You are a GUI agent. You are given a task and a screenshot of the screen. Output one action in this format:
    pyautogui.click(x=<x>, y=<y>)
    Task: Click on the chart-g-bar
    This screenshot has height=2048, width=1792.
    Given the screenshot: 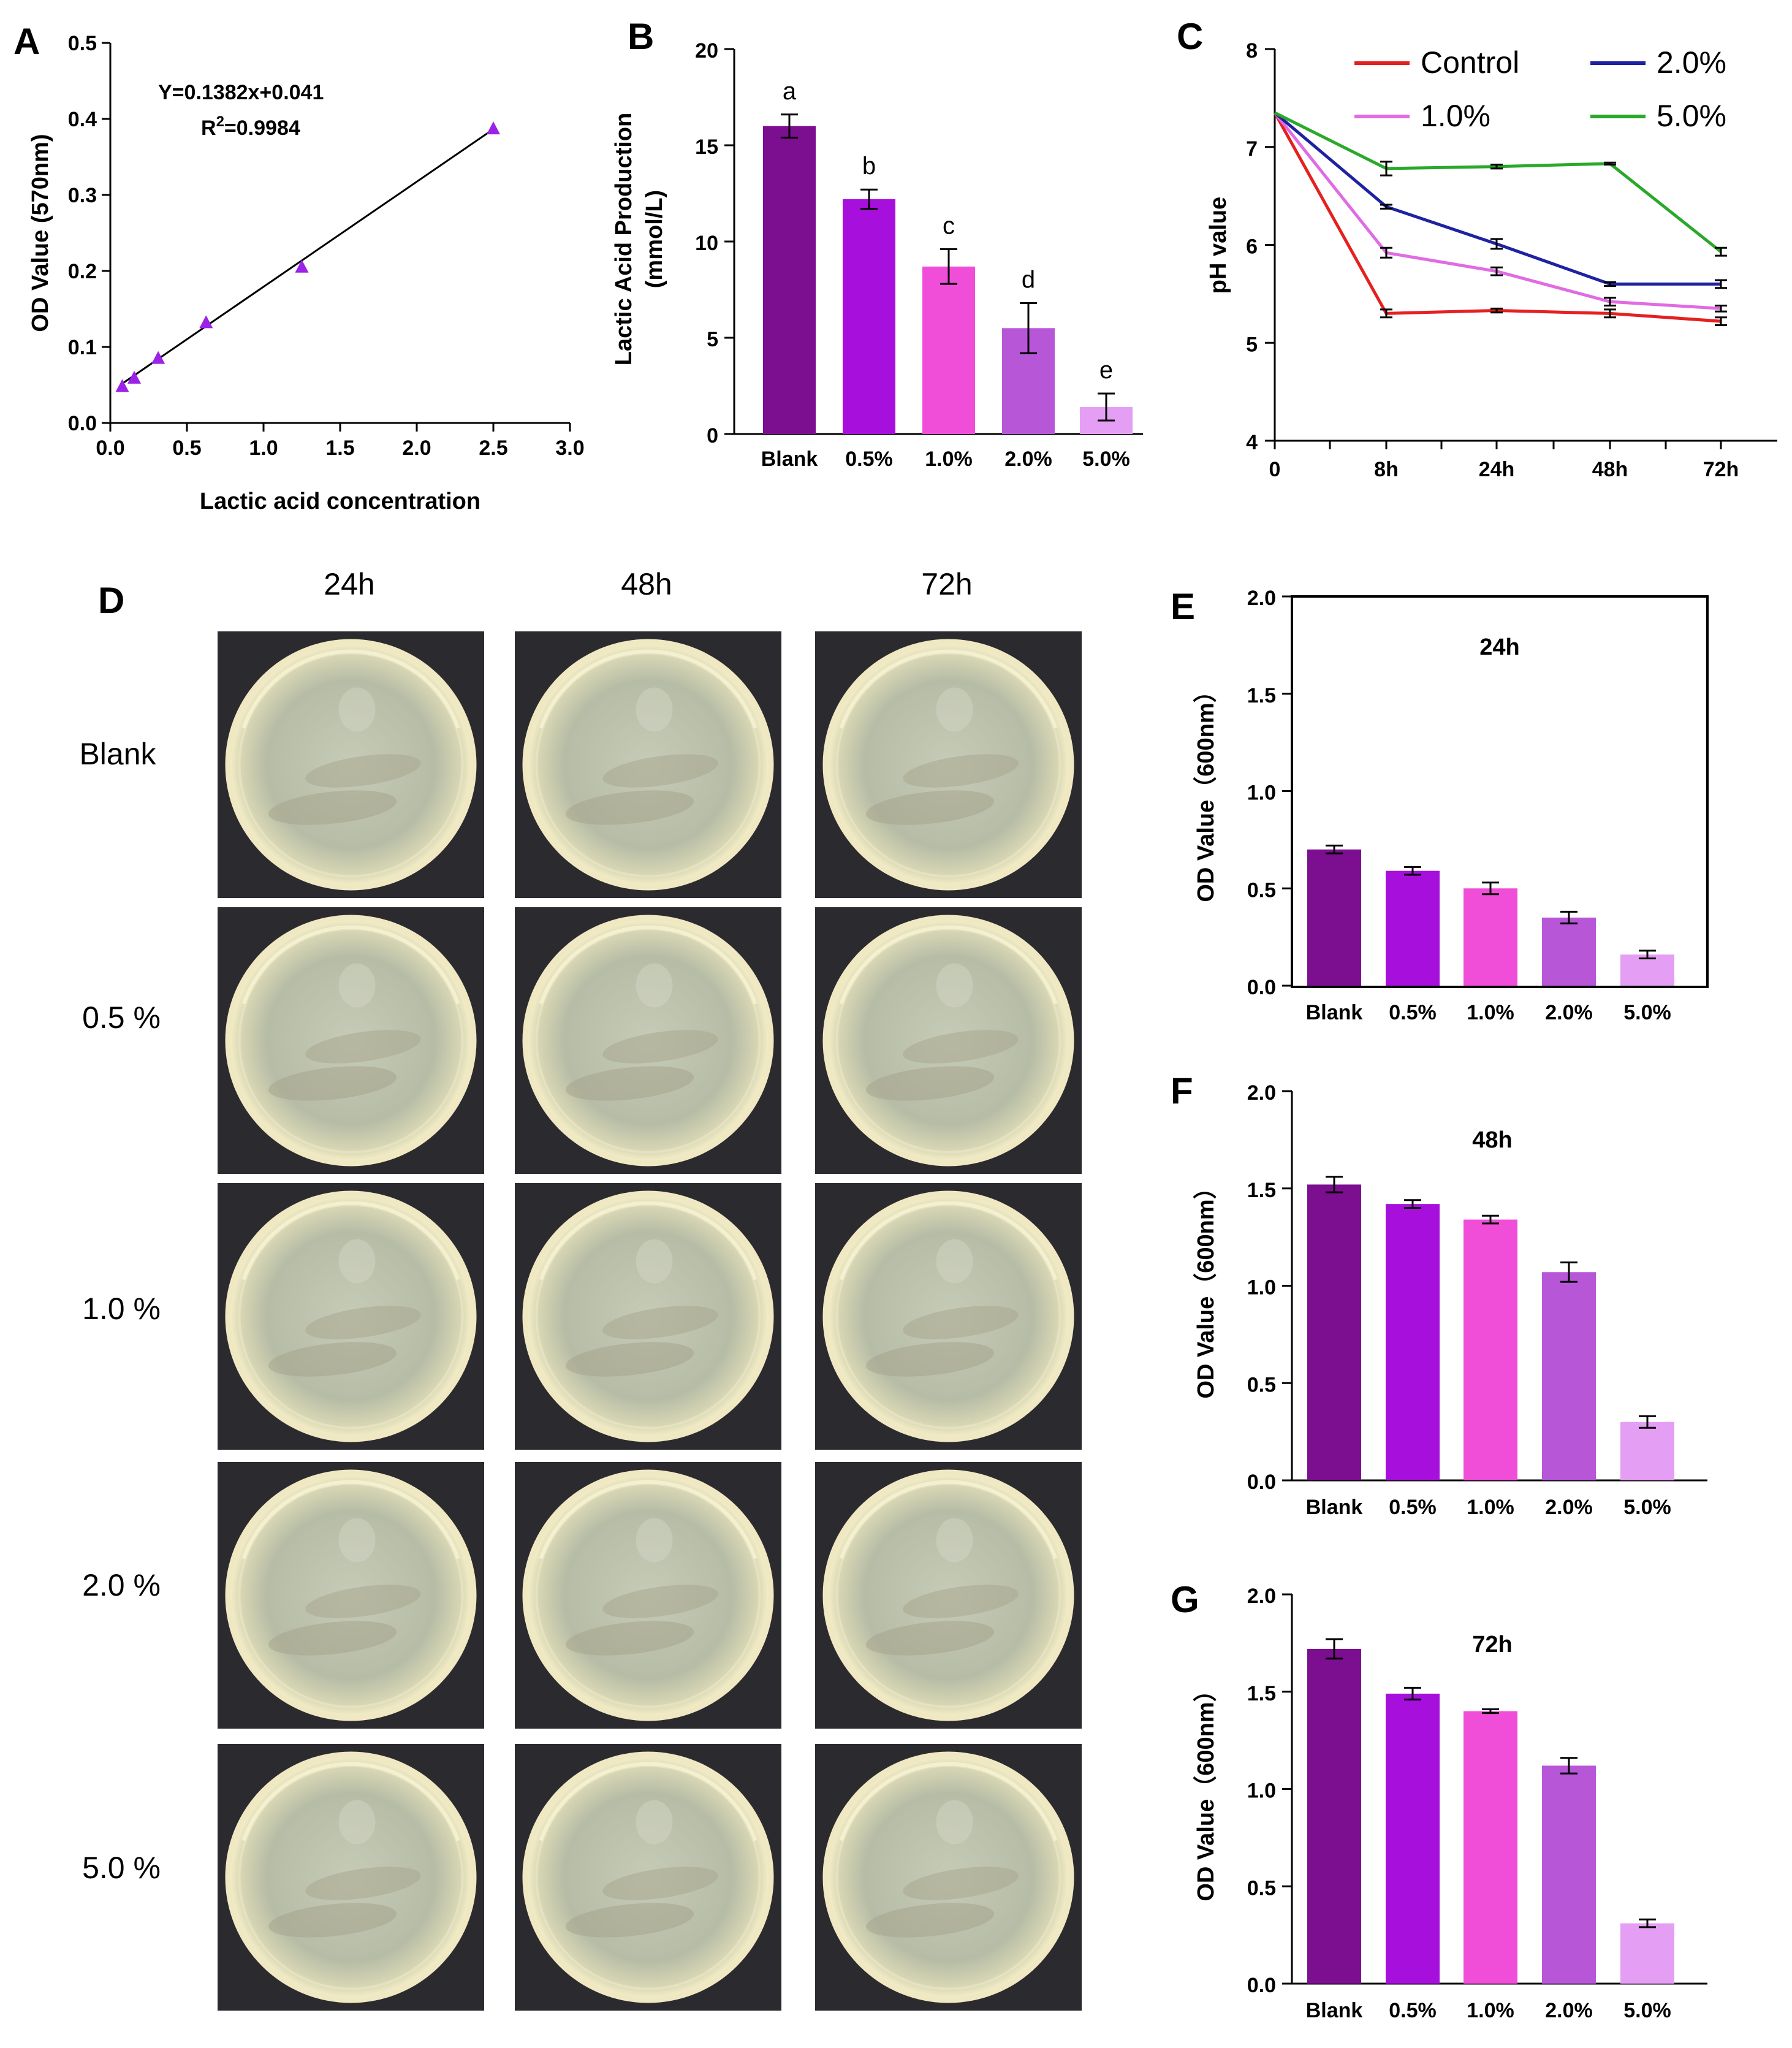 What is the action you would take?
    pyautogui.click(x=1413, y=1839)
    